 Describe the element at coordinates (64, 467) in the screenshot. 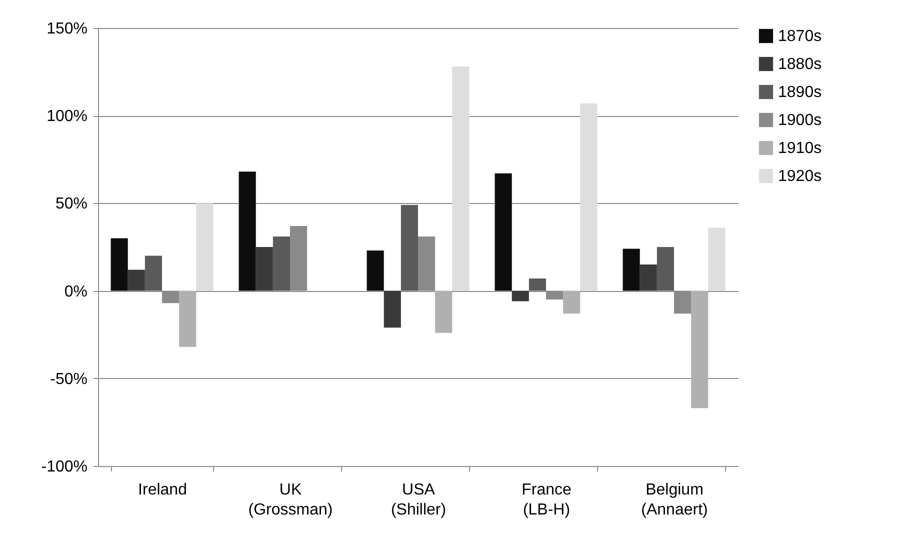

I see `y-tick-label: -100%` at that location.